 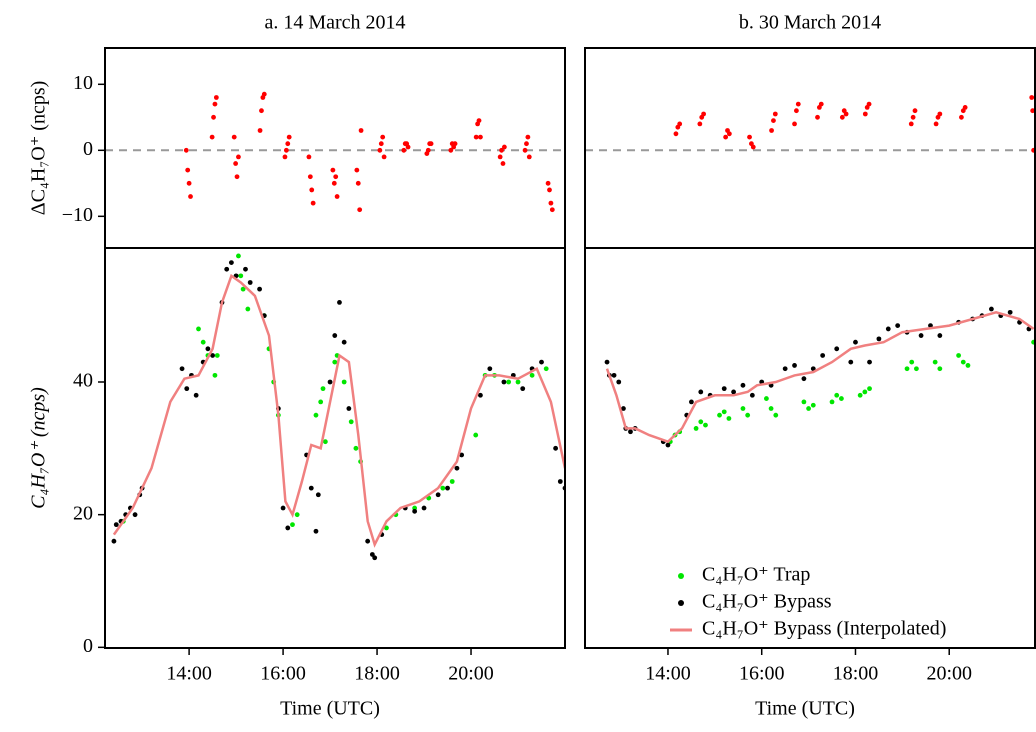 What do you see at coordinates (767, 602) in the screenshot?
I see `legend-label: C₄H₇O⁺ Bypass` at bounding box center [767, 602].